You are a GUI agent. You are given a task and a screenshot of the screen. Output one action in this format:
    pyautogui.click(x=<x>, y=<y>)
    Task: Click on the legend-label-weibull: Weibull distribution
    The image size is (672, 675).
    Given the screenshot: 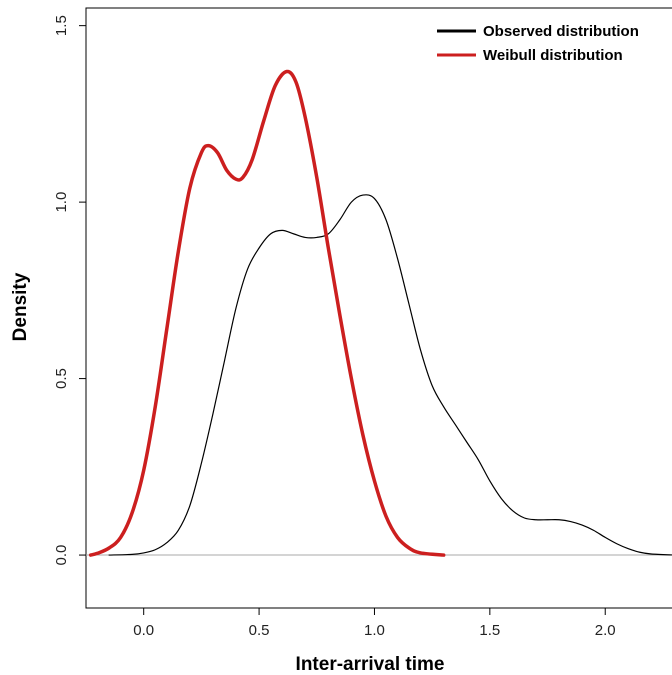 What is the action you would take?
    pyautogui.click(x=553, y=55)
    